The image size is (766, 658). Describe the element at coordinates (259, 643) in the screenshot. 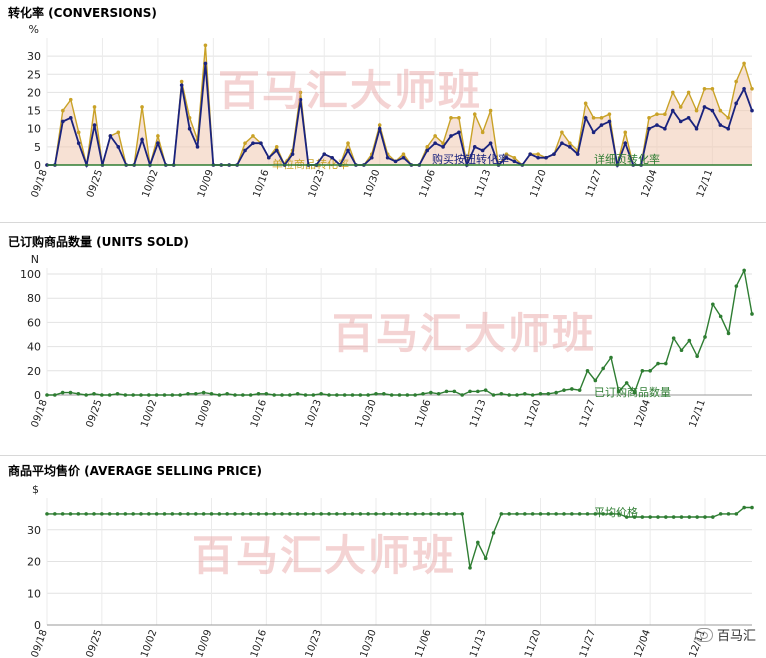

I see `x-tick-label: 10/16` at that location.